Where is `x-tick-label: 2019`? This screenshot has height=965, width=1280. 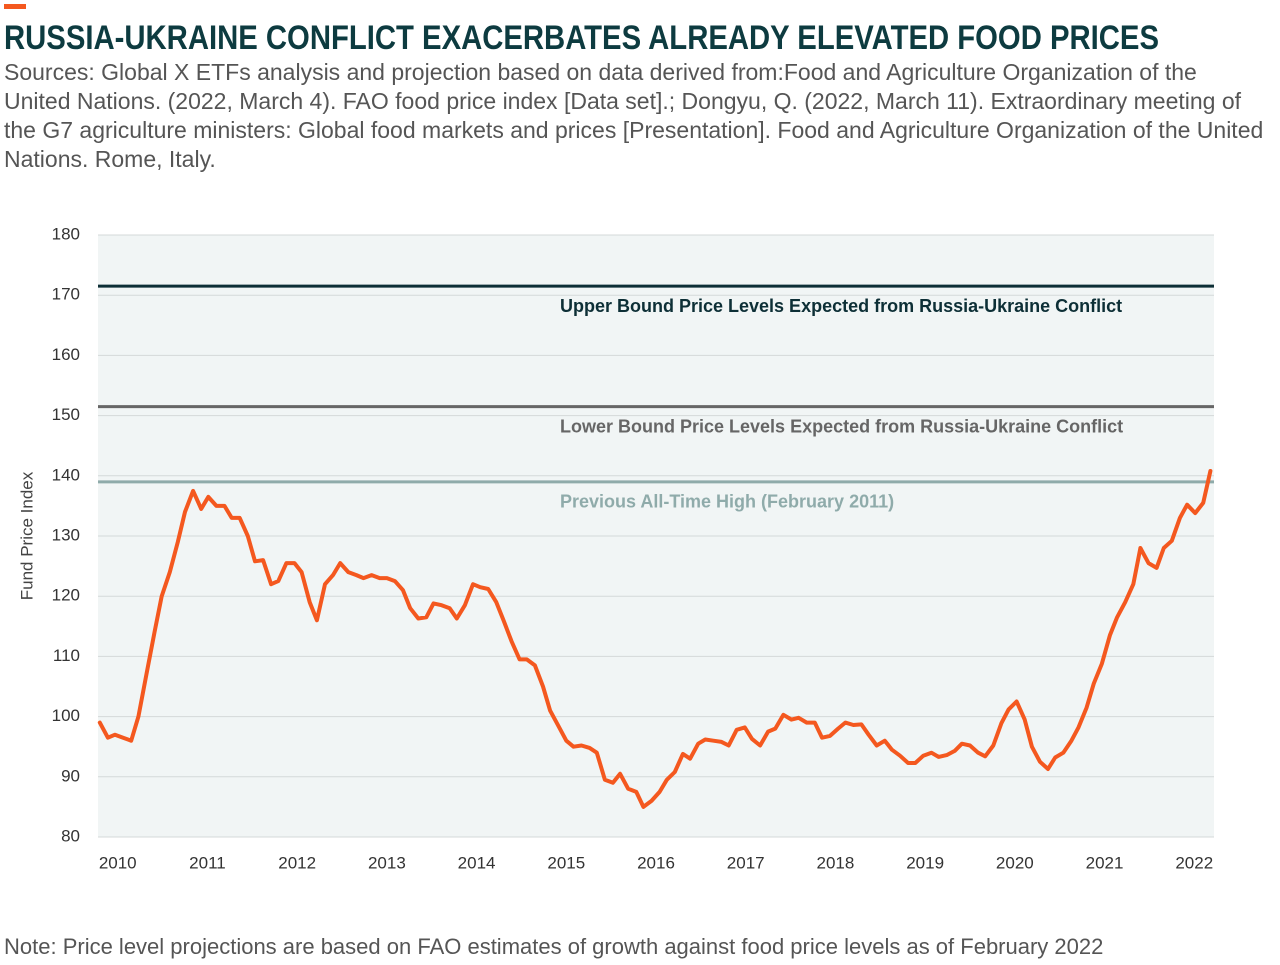 x-tick-label: 2019 is located at coordinates (925, 862).